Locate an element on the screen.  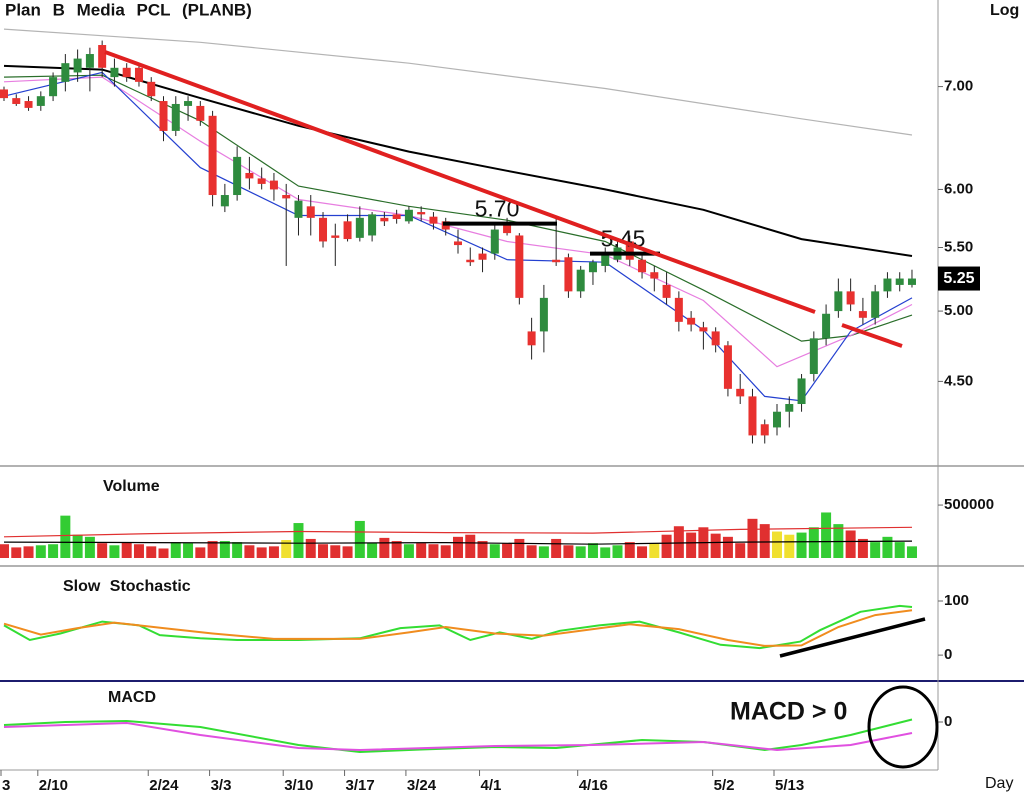
x-tick-label: 3/10 is located at coordinates (298, 785).